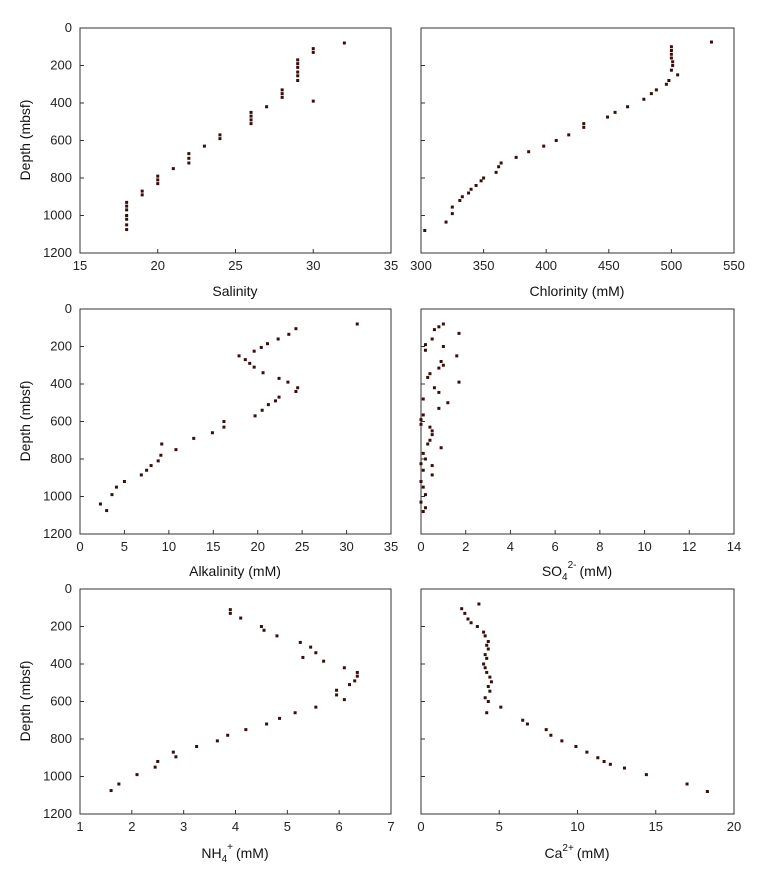  What do you see at coordinates (734, 826) in the screenshot?
I see `calcium-x-tick-label: 20` at bounding box center [734, 826].